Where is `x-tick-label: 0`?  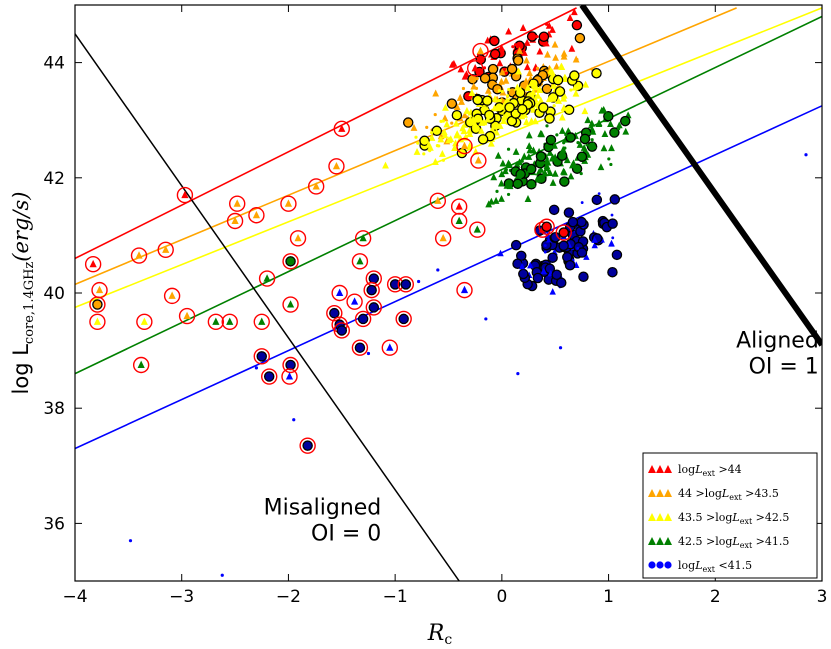 x-tick-label: 0 is located at coordinates (501, 597).